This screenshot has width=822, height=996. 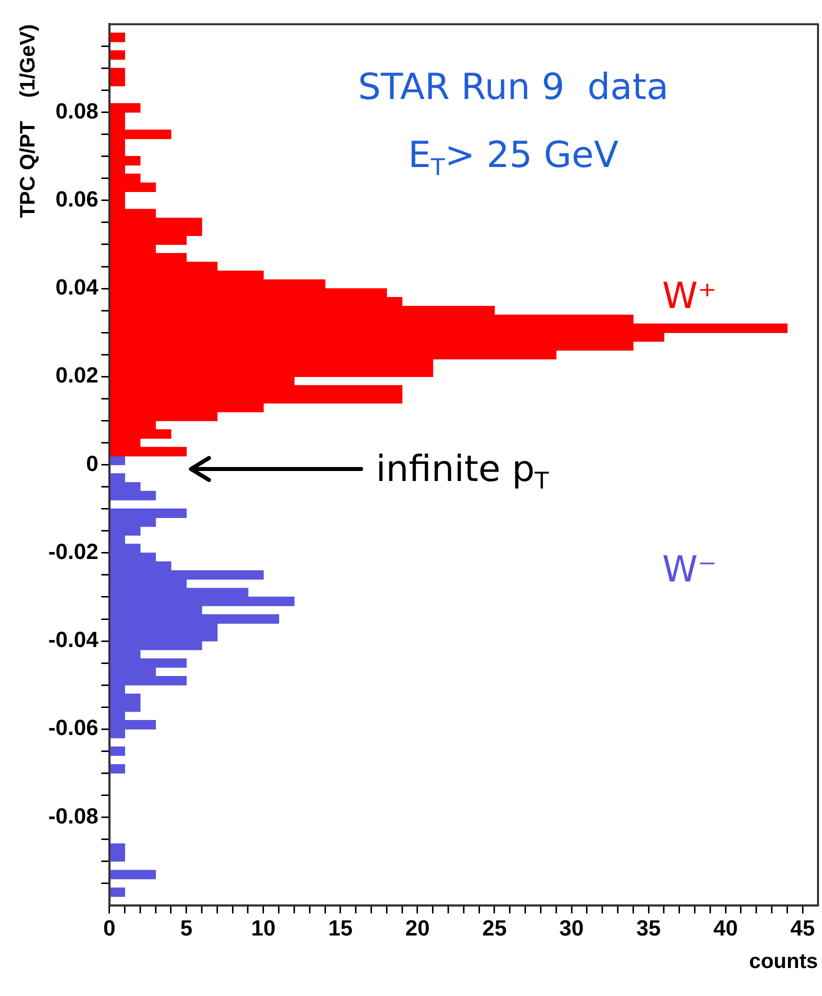 What do you see at coordinates (802, 928) in the screenshot?
I see `x-tick-label: 45` at bounding box center [802, 928].